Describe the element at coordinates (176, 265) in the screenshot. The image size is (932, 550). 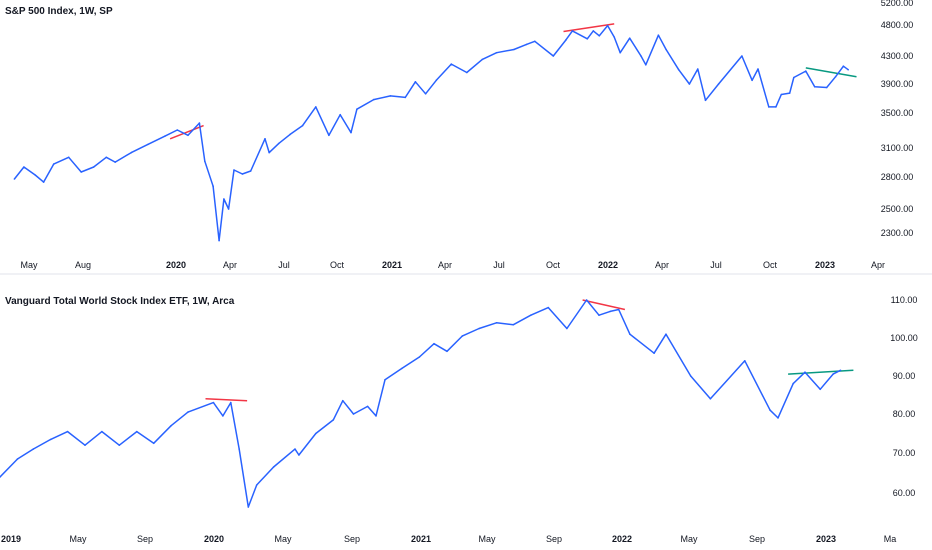
I see `x-tick-label: 2020` at that location.